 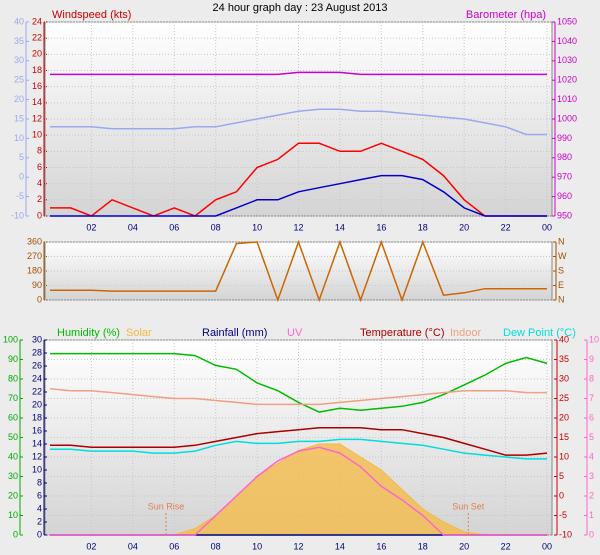 I want to click on y3-tick-label: 14, so click(x=37, y=443).